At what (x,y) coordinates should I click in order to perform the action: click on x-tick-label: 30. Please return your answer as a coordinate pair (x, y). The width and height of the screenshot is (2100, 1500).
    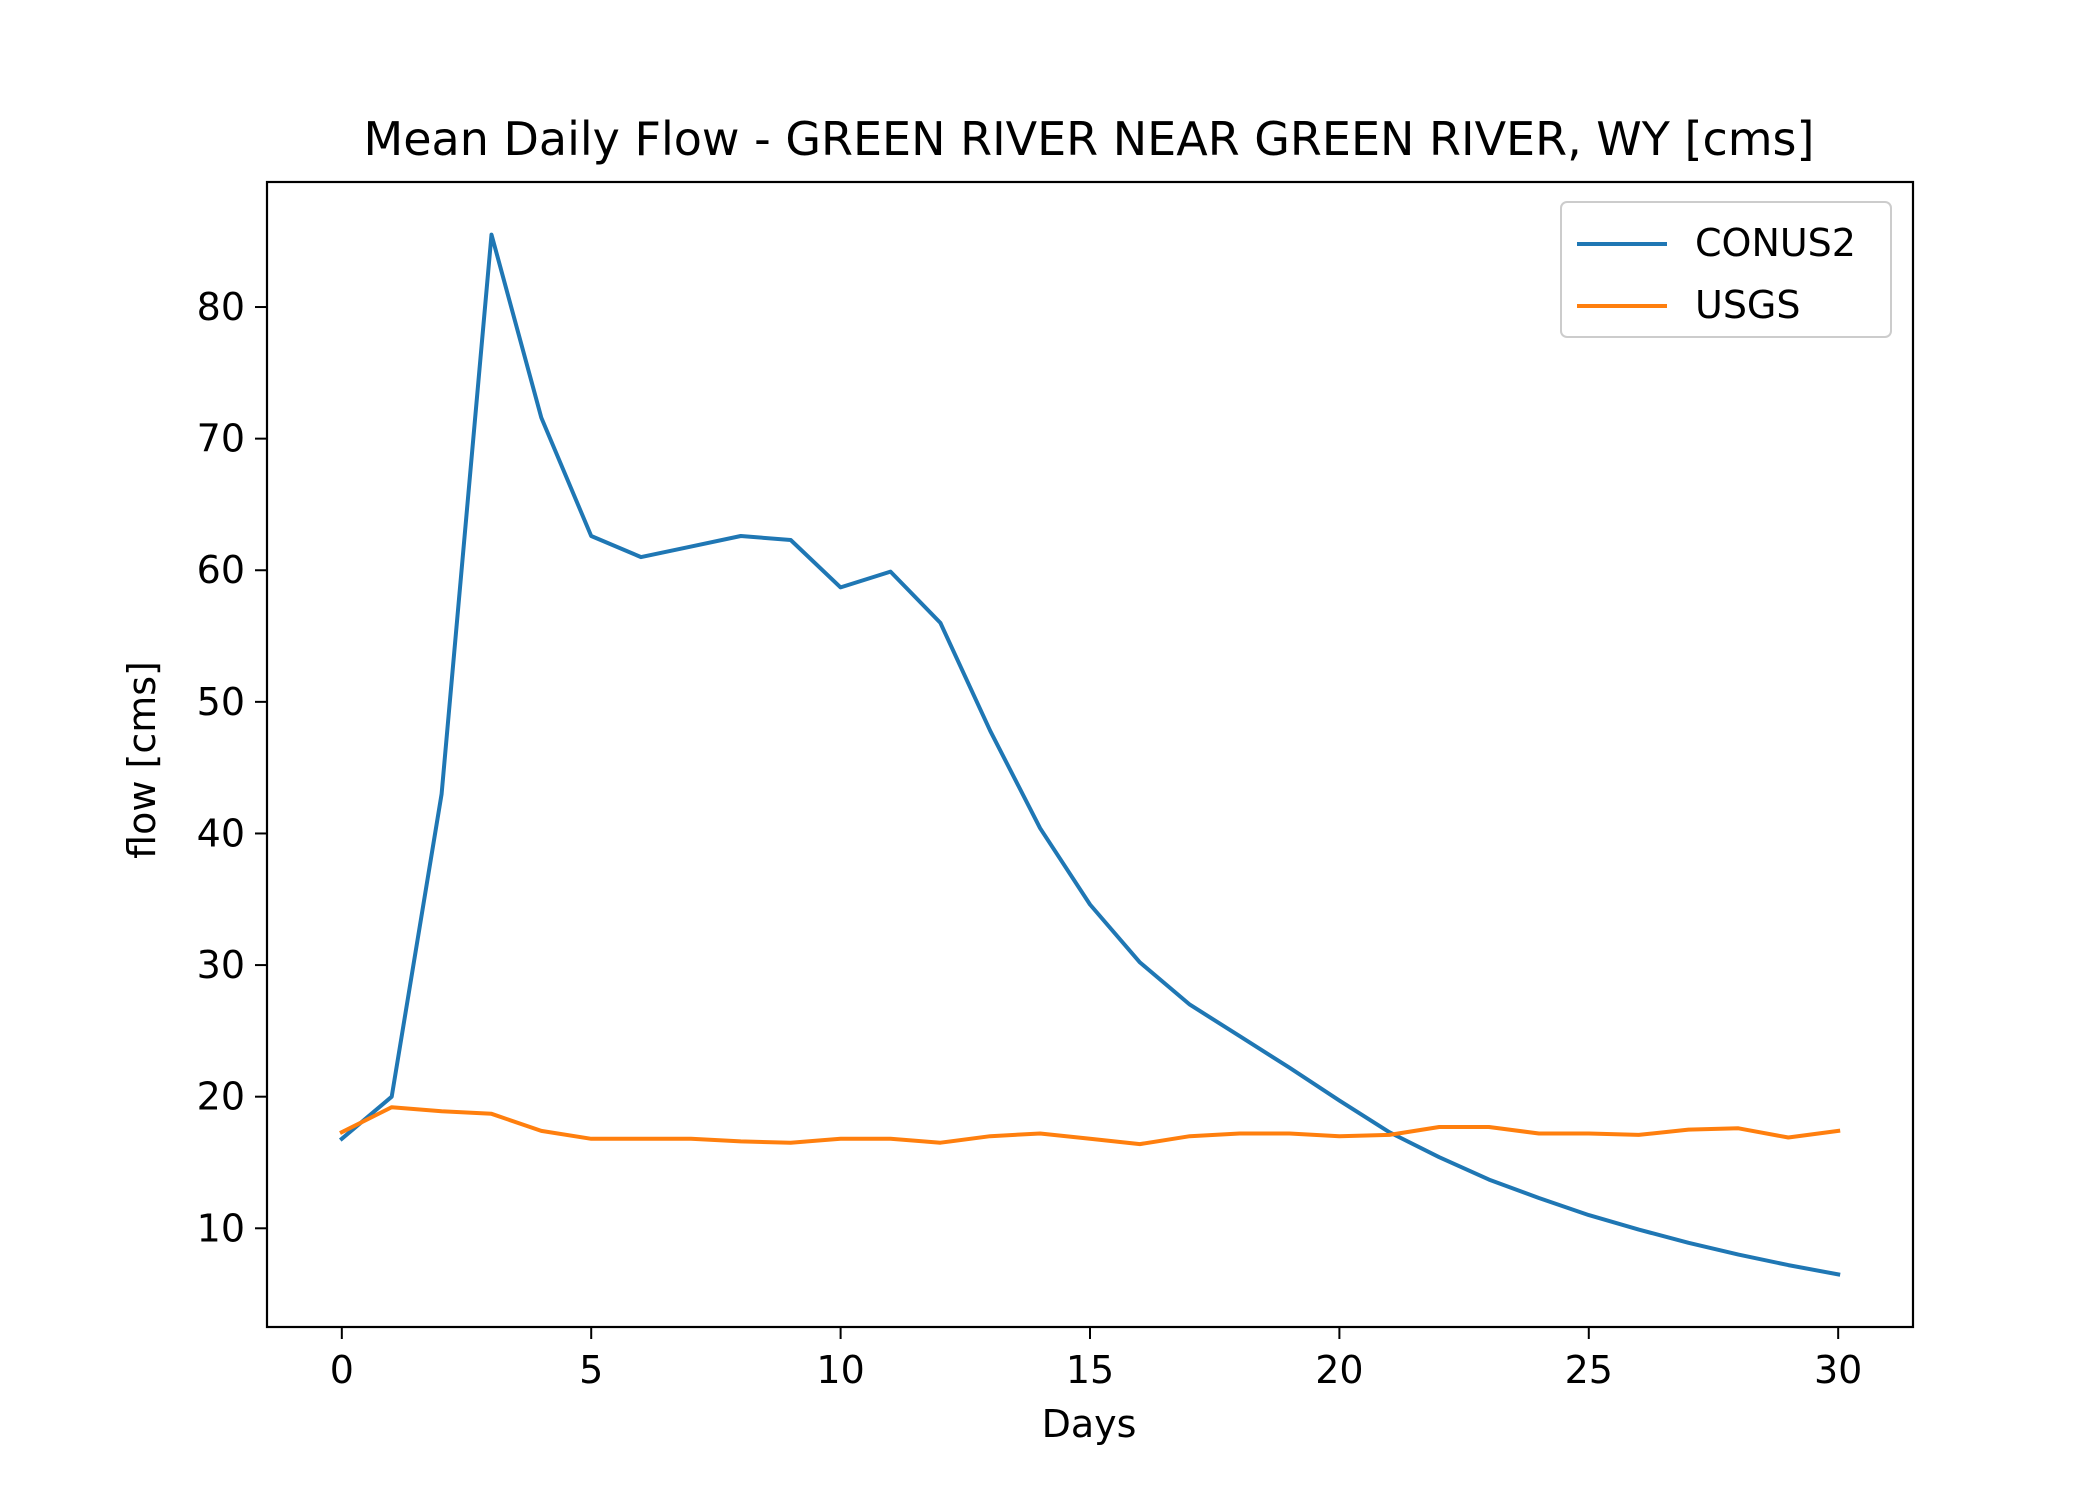
    Looking at the image, I should click on (1838, 1370).